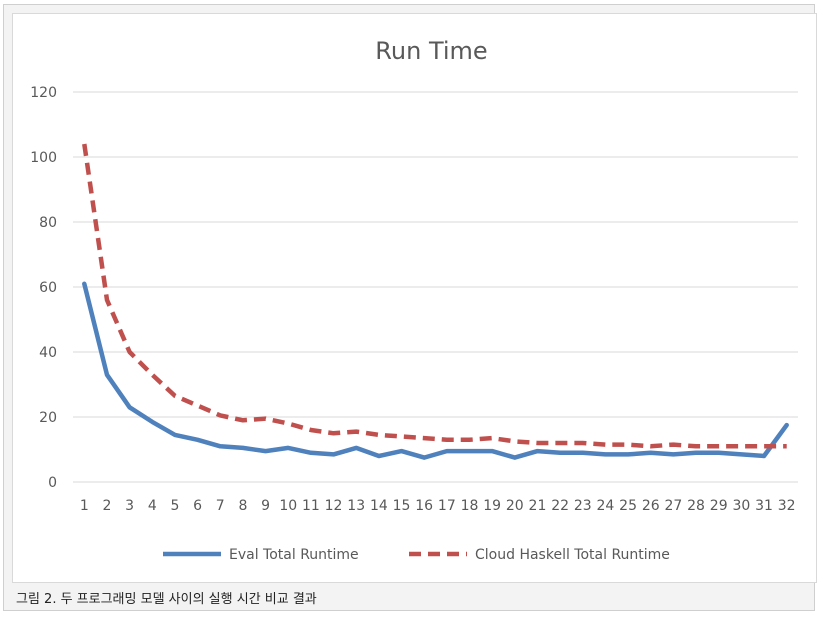  What do you see at coordinates (107, 506) in the screenshot?
I see `x-tick-label: 2` at bounding box center [107, 506].